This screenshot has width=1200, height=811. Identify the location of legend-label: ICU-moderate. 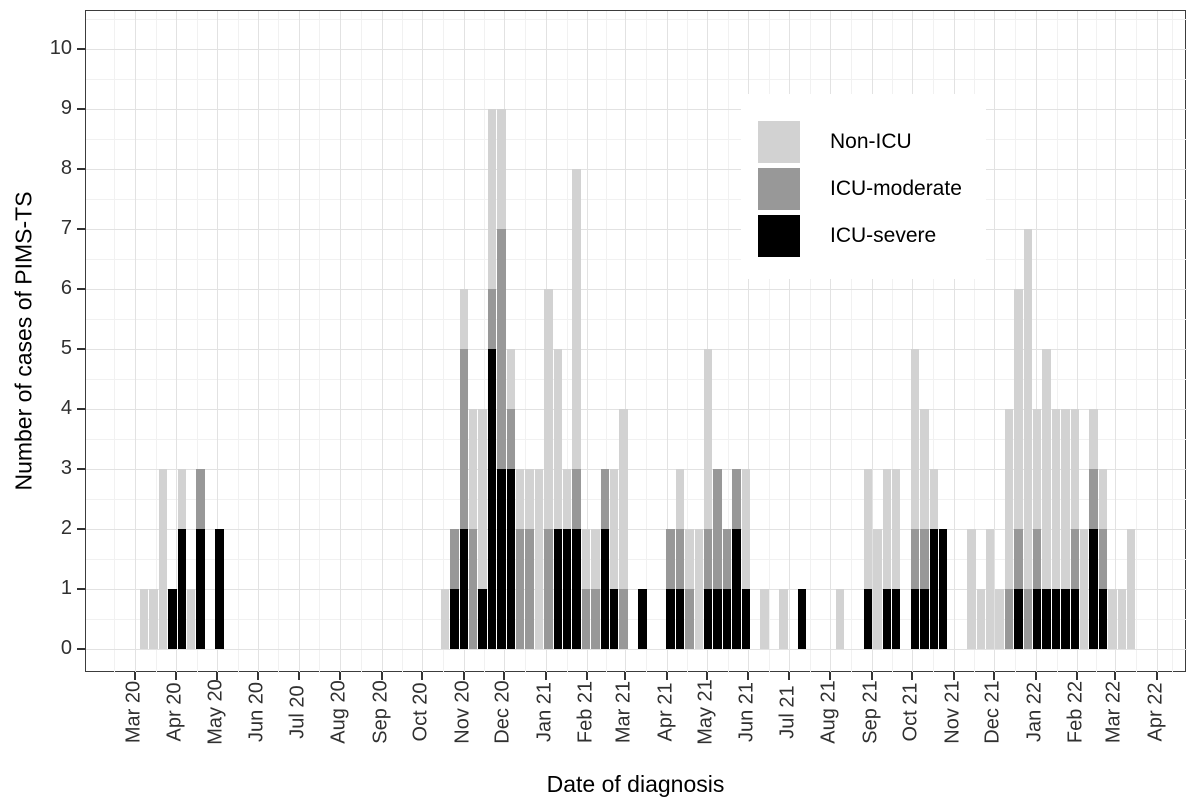
(896, 188).